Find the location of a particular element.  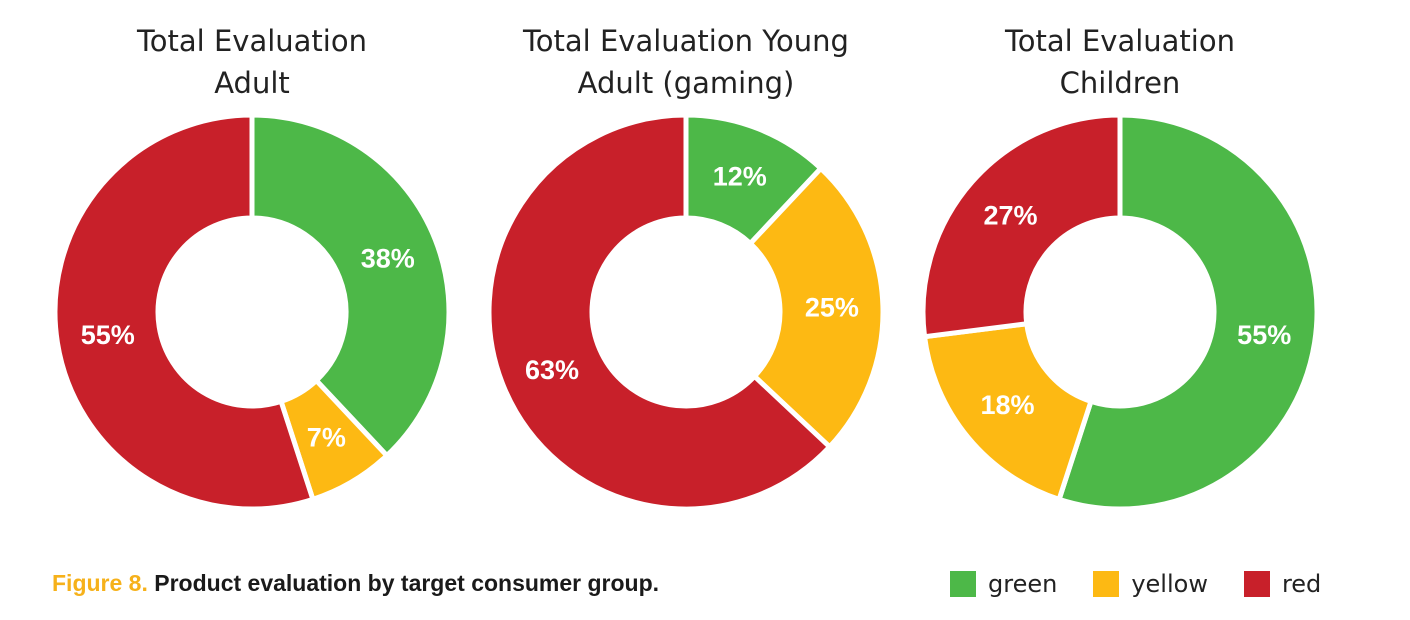

chart-1-title-line-2: Adult is located at coordinates (252, 83).